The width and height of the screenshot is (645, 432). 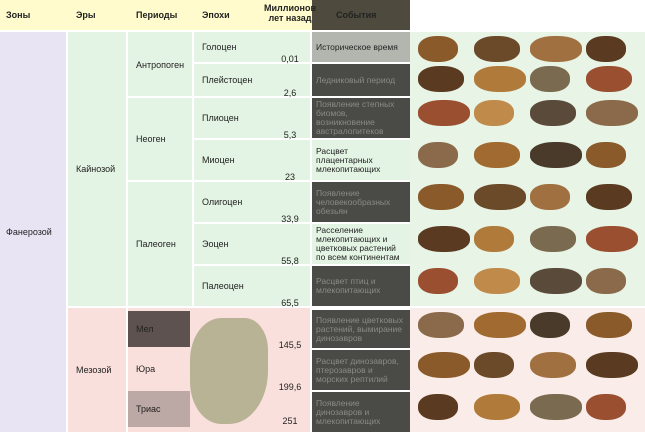 I want to click on dinosaur-skull-image, so click(x=229, y=371).